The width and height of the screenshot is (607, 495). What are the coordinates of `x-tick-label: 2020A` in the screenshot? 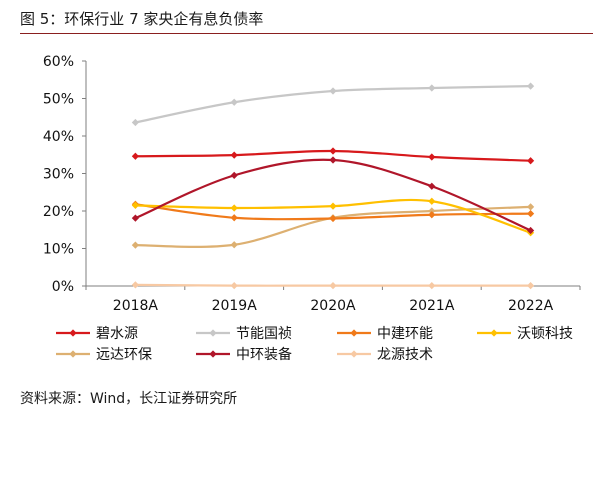 It's located at (333, 306).